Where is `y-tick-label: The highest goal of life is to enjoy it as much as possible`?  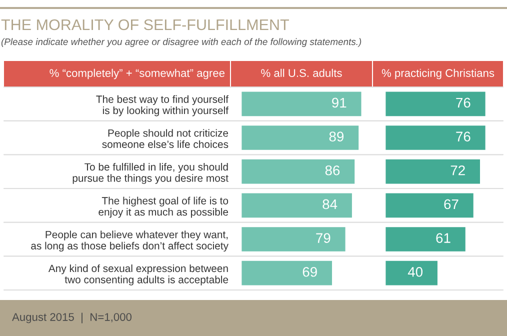
y-tick-label: The highest goal of life is to enjoy it as much as possible is located at coordinates (163, 207).